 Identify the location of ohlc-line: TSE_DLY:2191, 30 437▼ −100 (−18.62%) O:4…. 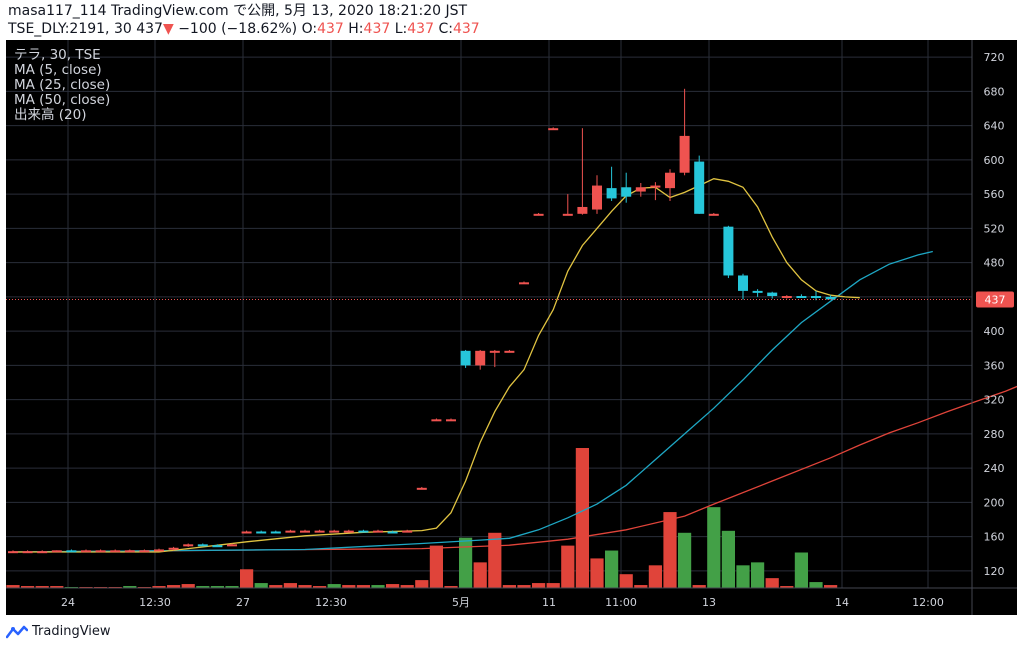
(244, 29).